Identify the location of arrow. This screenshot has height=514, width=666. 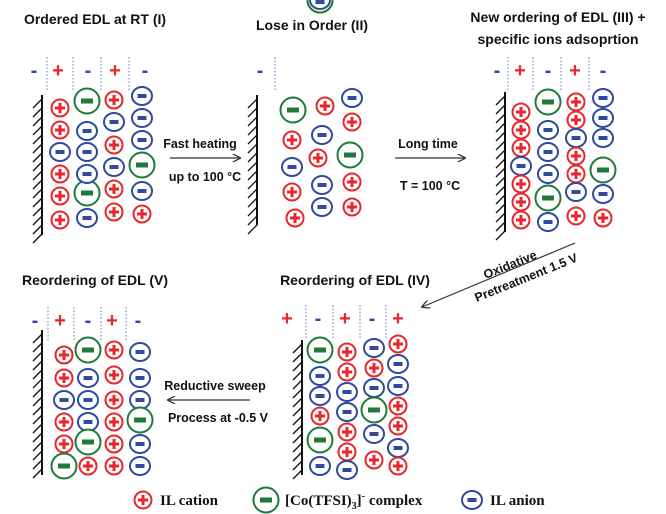
(499, 274).